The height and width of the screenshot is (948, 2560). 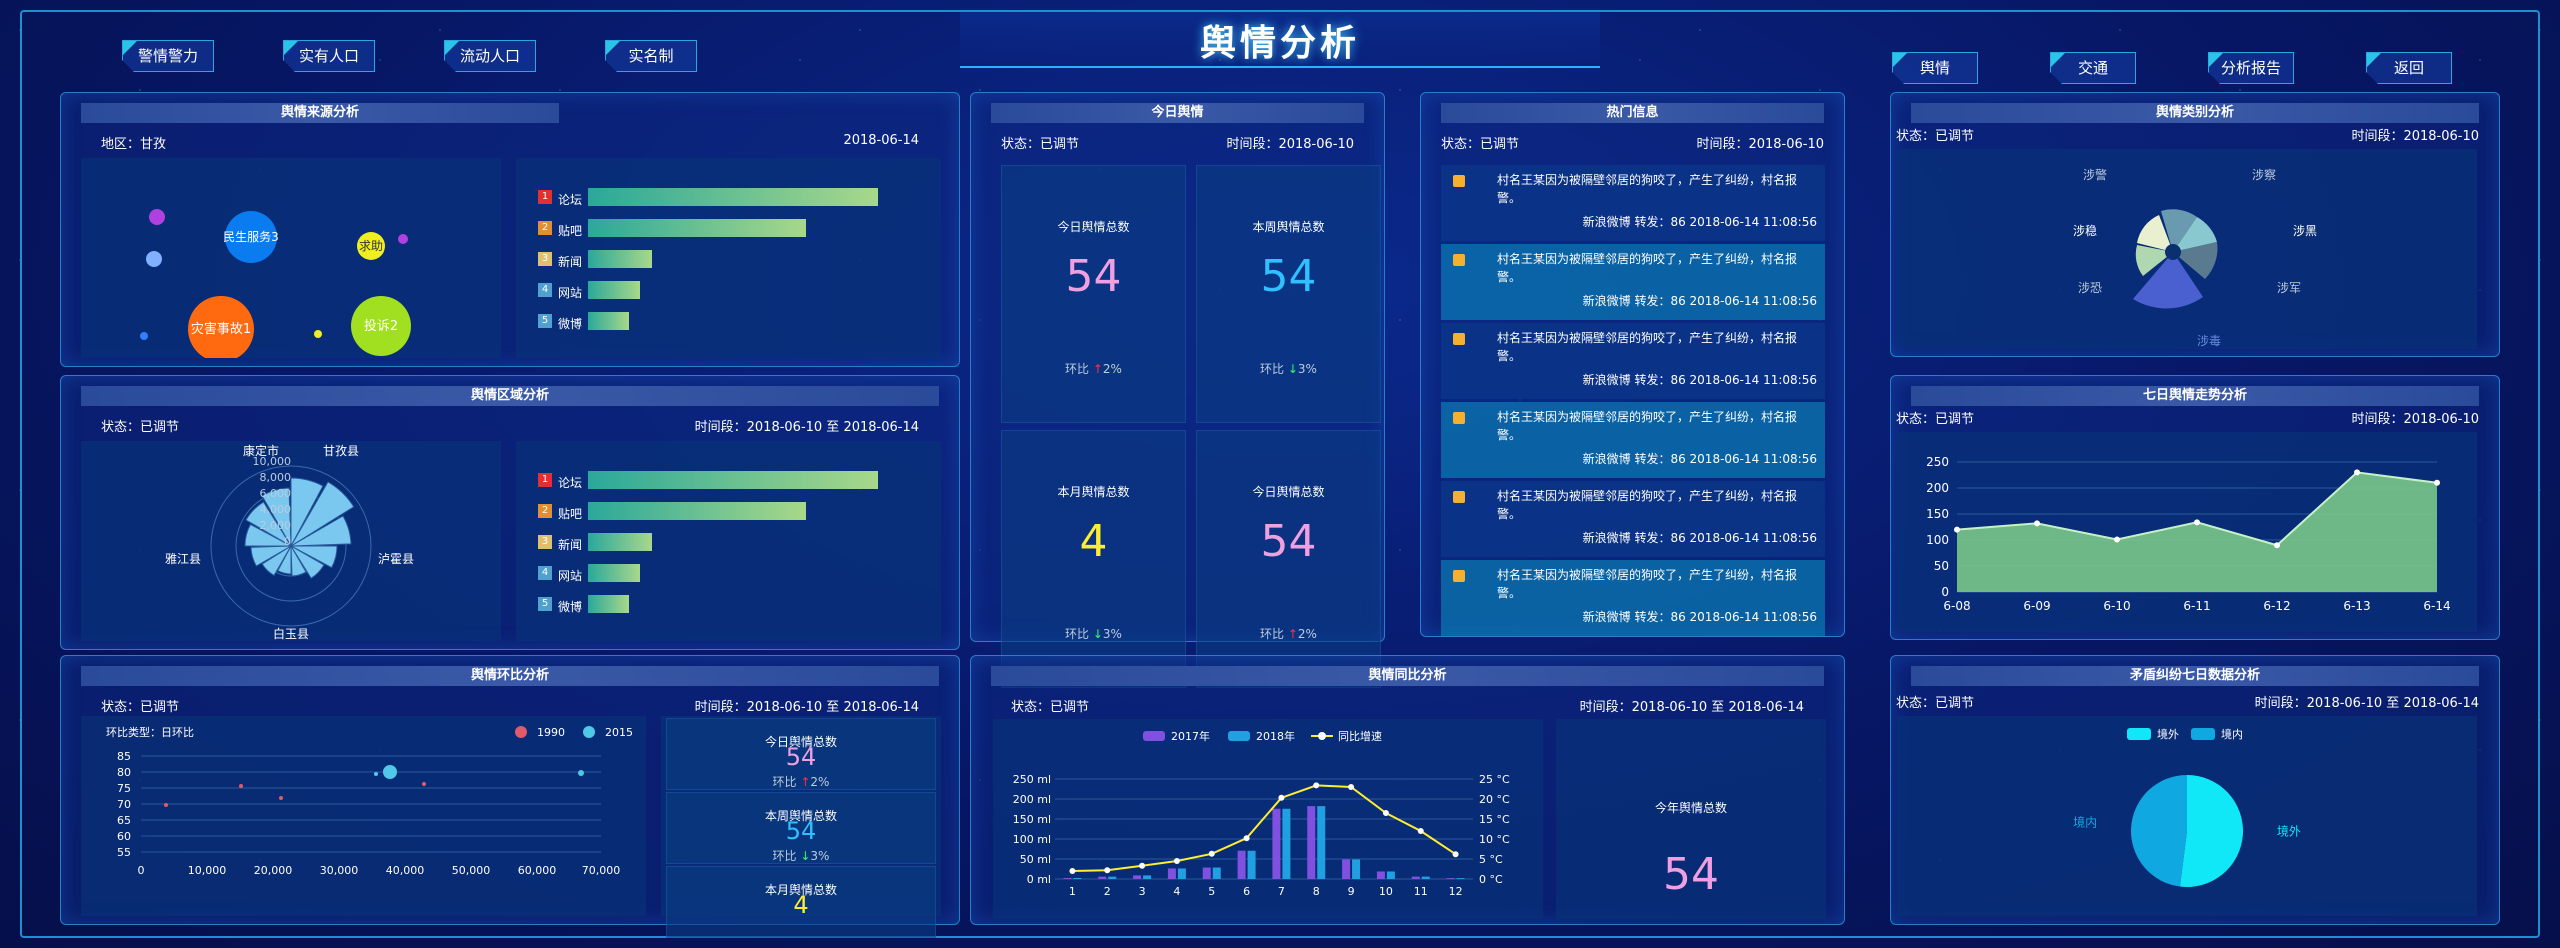 What do you see at coordinates (276, 509) in the screenshot?
I see `tick: 4,000` at bounding box center [276, 509].